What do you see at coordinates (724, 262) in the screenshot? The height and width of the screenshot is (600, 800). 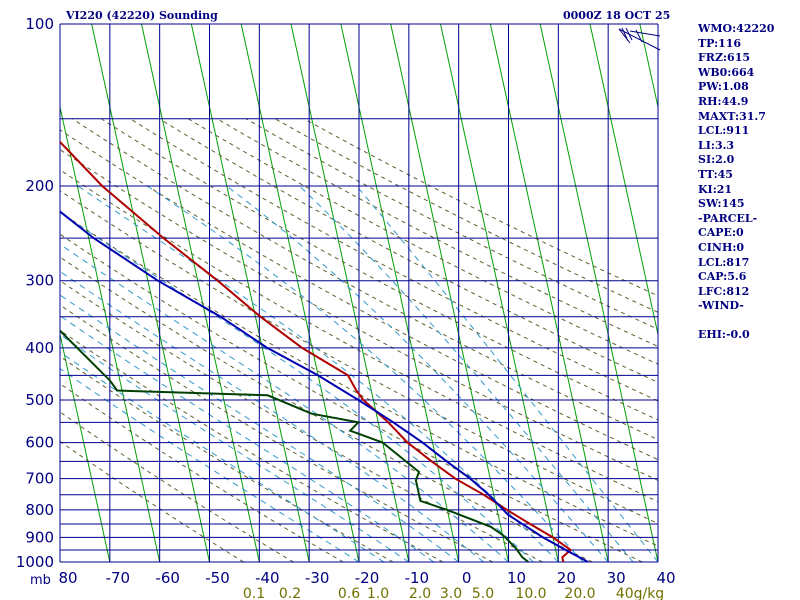 I see `index-item: LCL:817` at bounding box center [724, 262].